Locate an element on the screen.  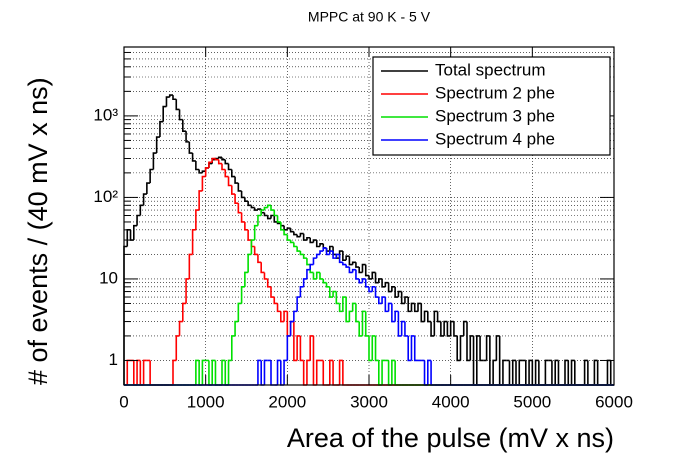
x-tick-label: 5000 is located at coordinates (532, 401).